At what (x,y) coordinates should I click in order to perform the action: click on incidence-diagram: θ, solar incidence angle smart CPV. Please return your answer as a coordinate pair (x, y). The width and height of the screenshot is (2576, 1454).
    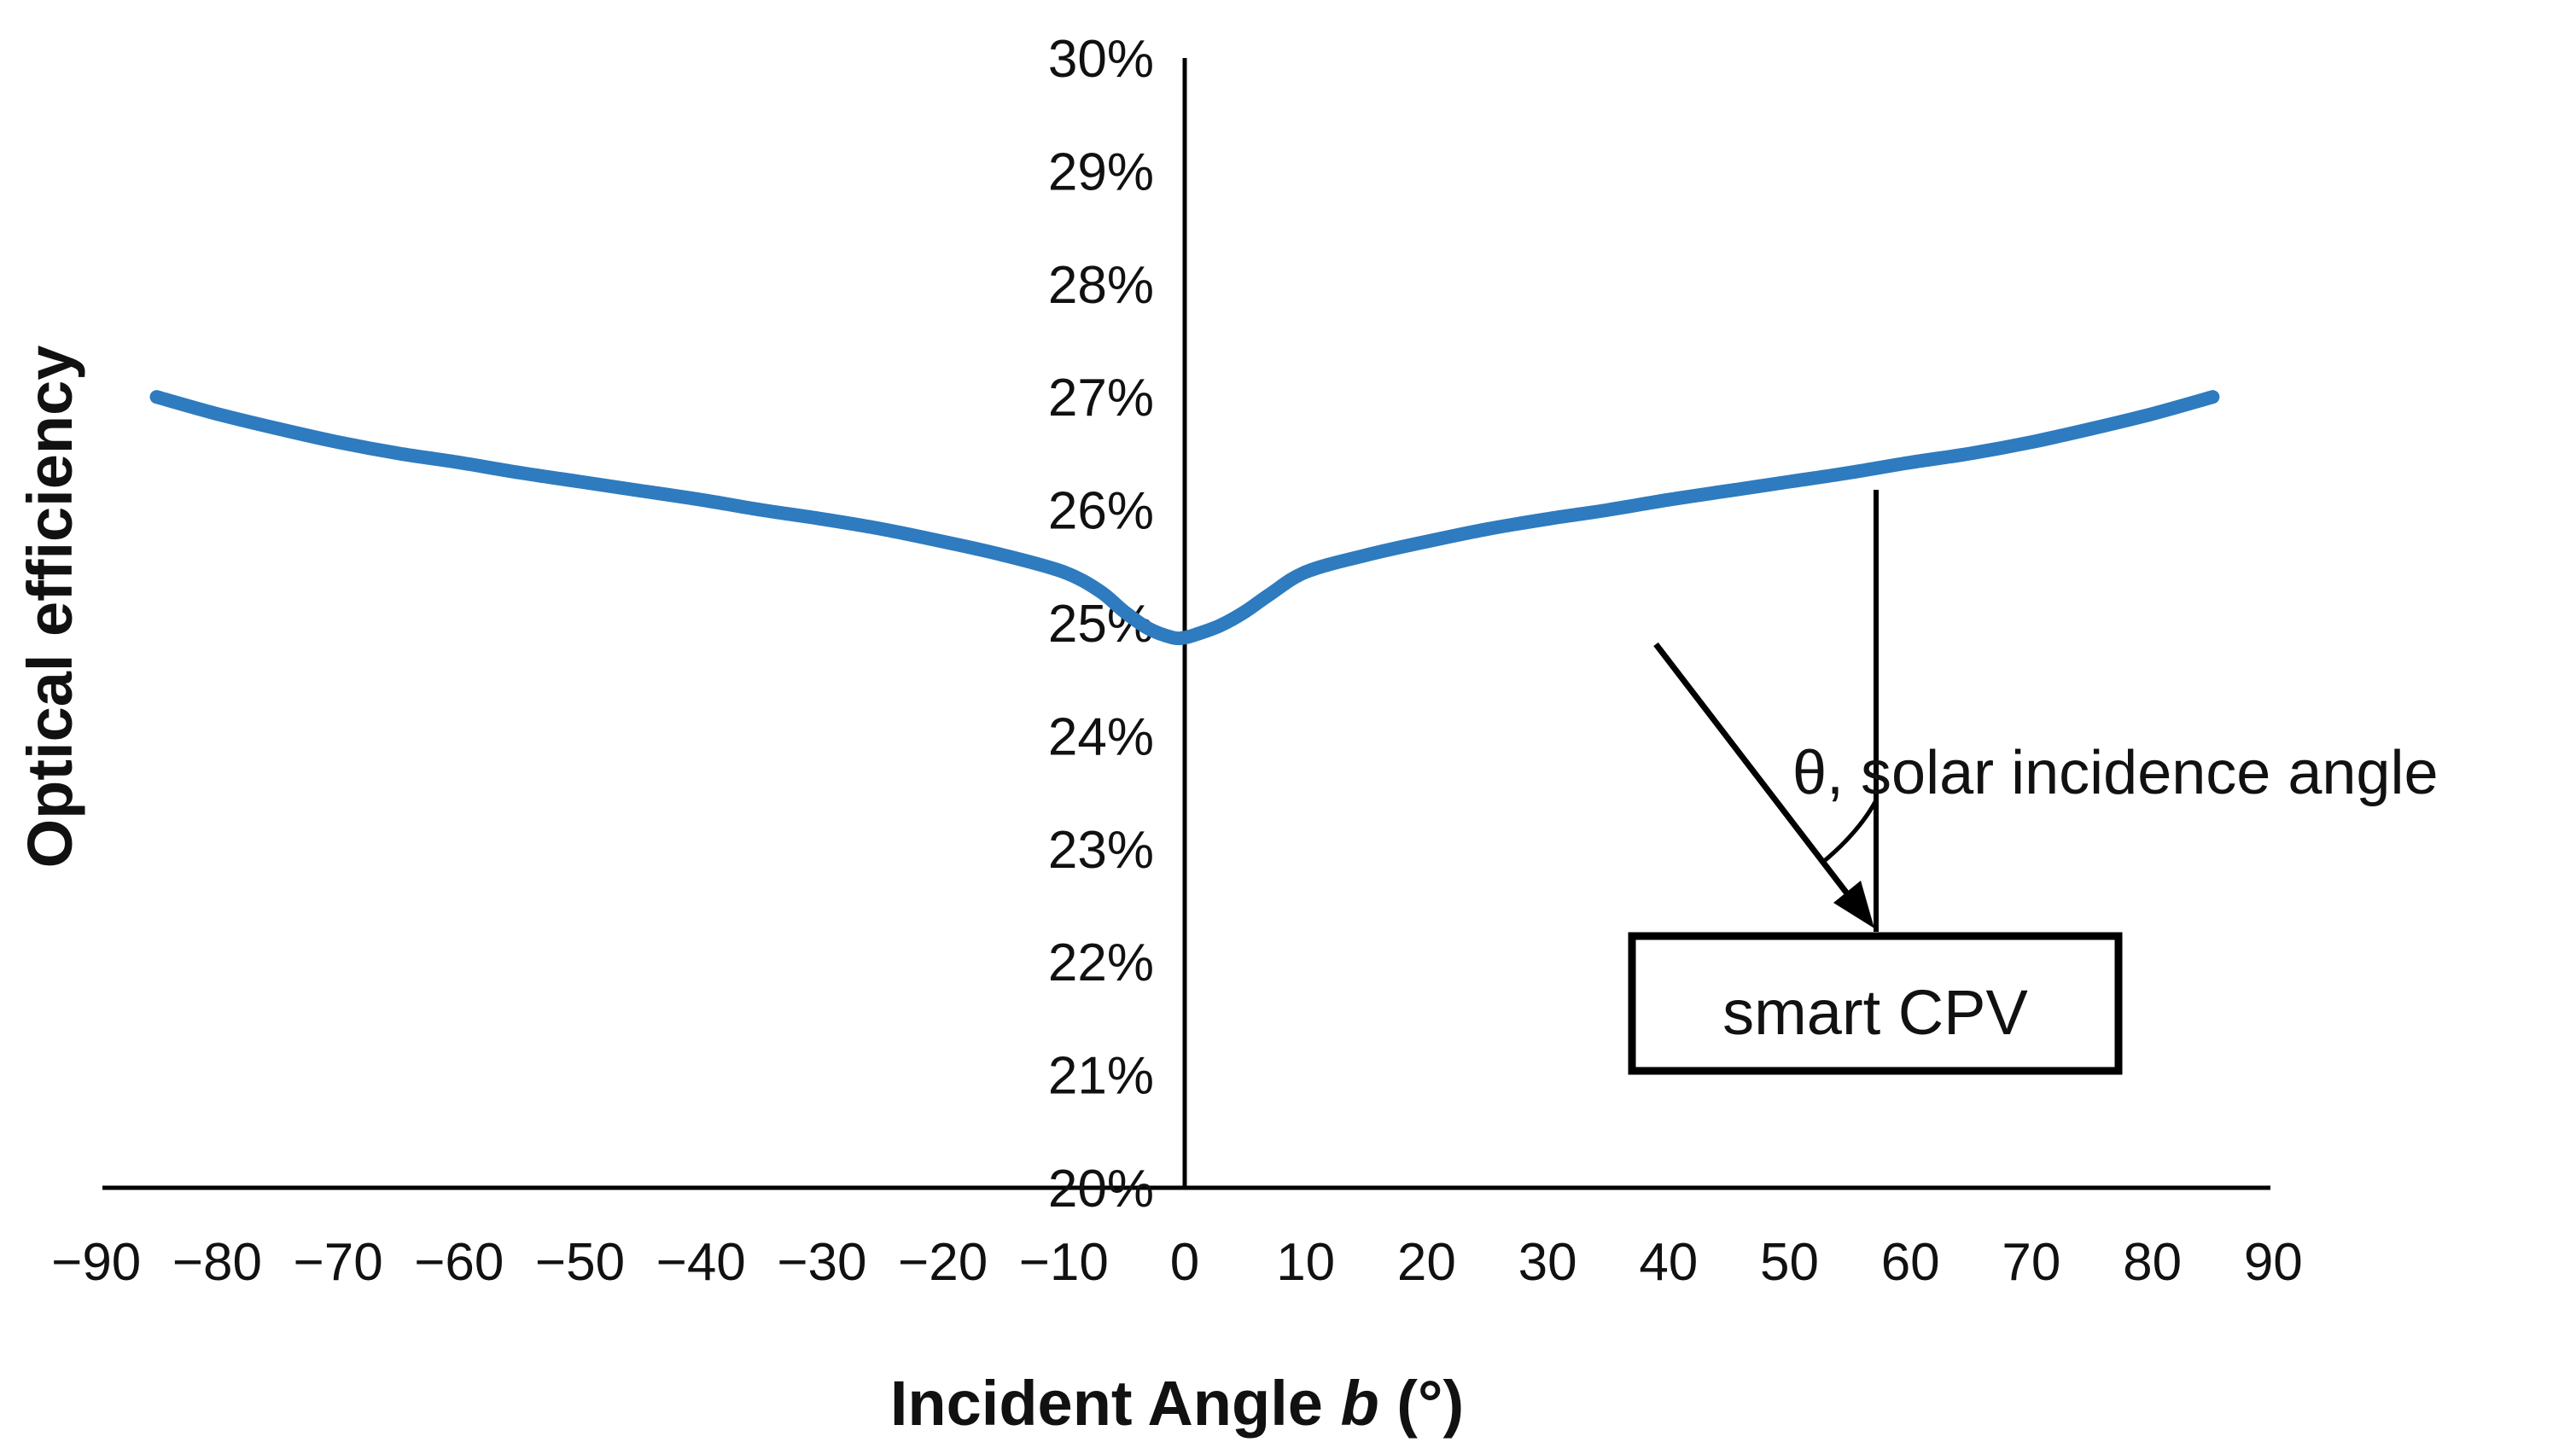
    Looking at the image, I should click on (2033, 783).